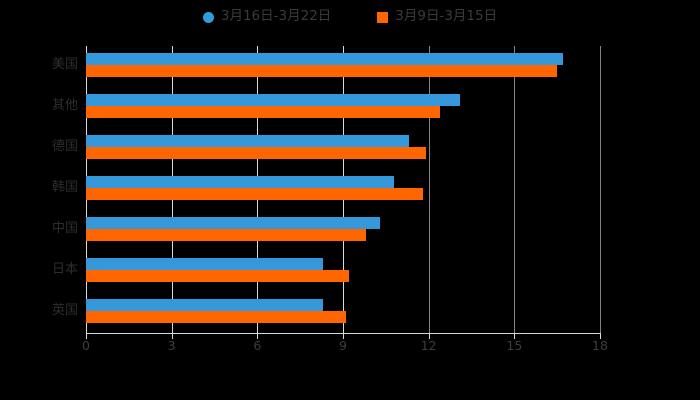 The height and width of the screenshot is (400, 700). Describe the element at coordinates (226, 234) in the screenshot. I see `bar-中国-series-1` at that location.